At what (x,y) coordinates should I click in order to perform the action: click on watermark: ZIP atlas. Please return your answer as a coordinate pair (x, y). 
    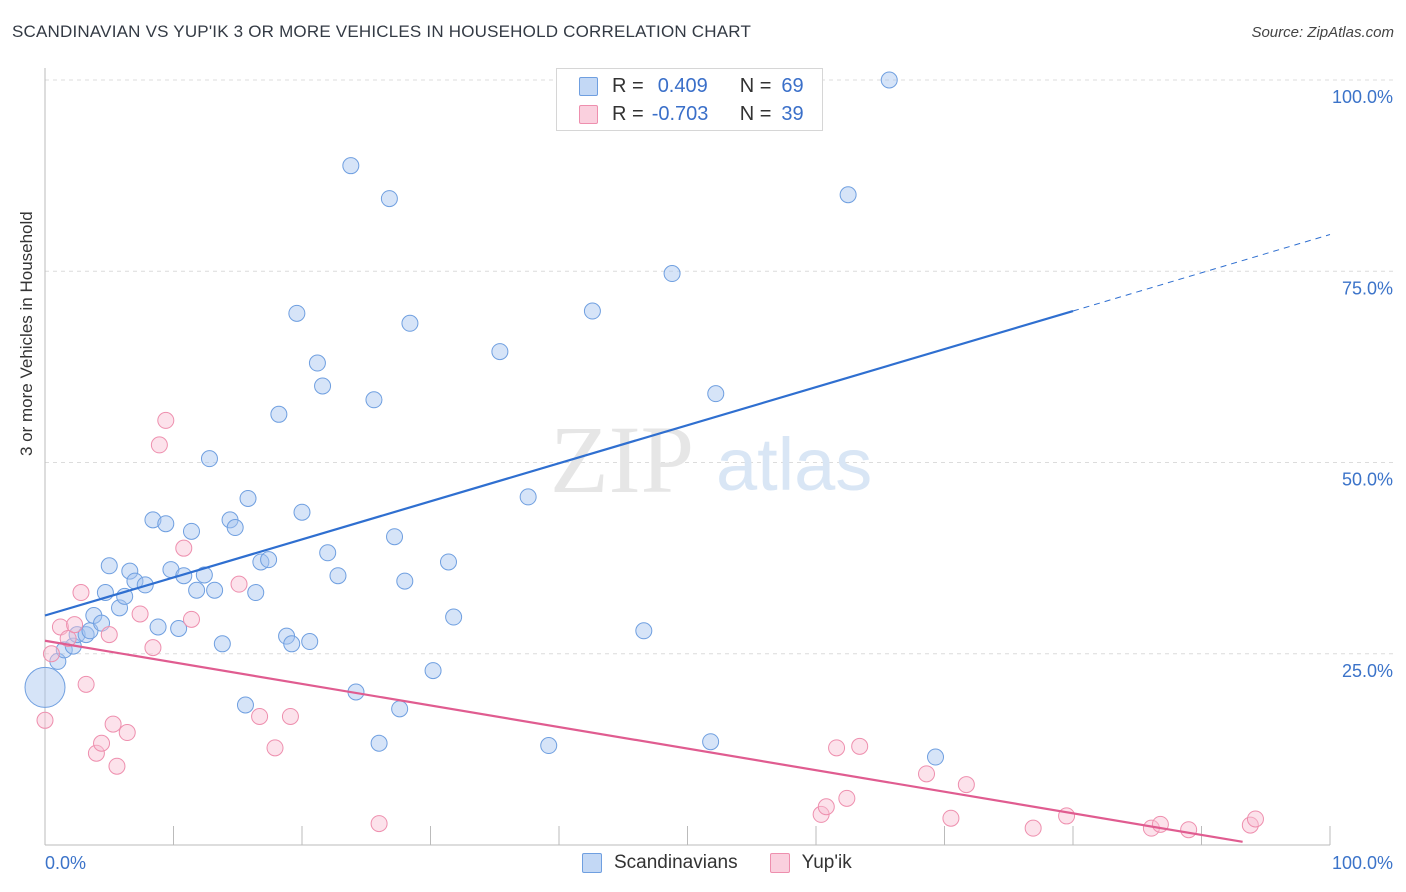
    Looking at the image, I should click on (711, 459).